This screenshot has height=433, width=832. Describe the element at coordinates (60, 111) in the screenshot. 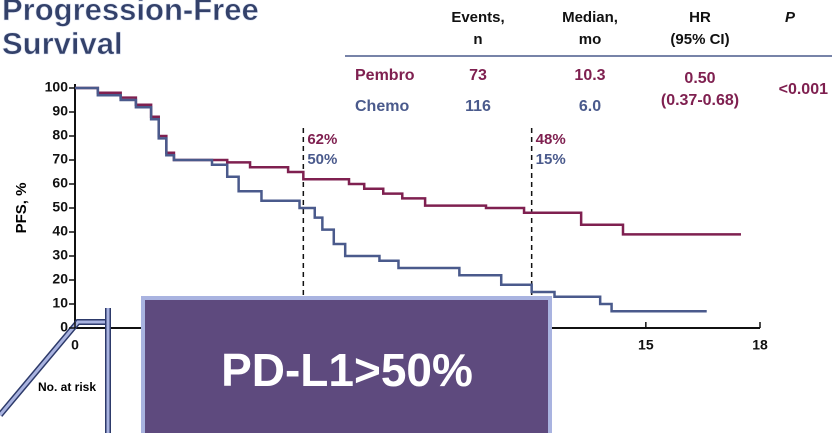

I see `y-tick-label: 90` at that location.